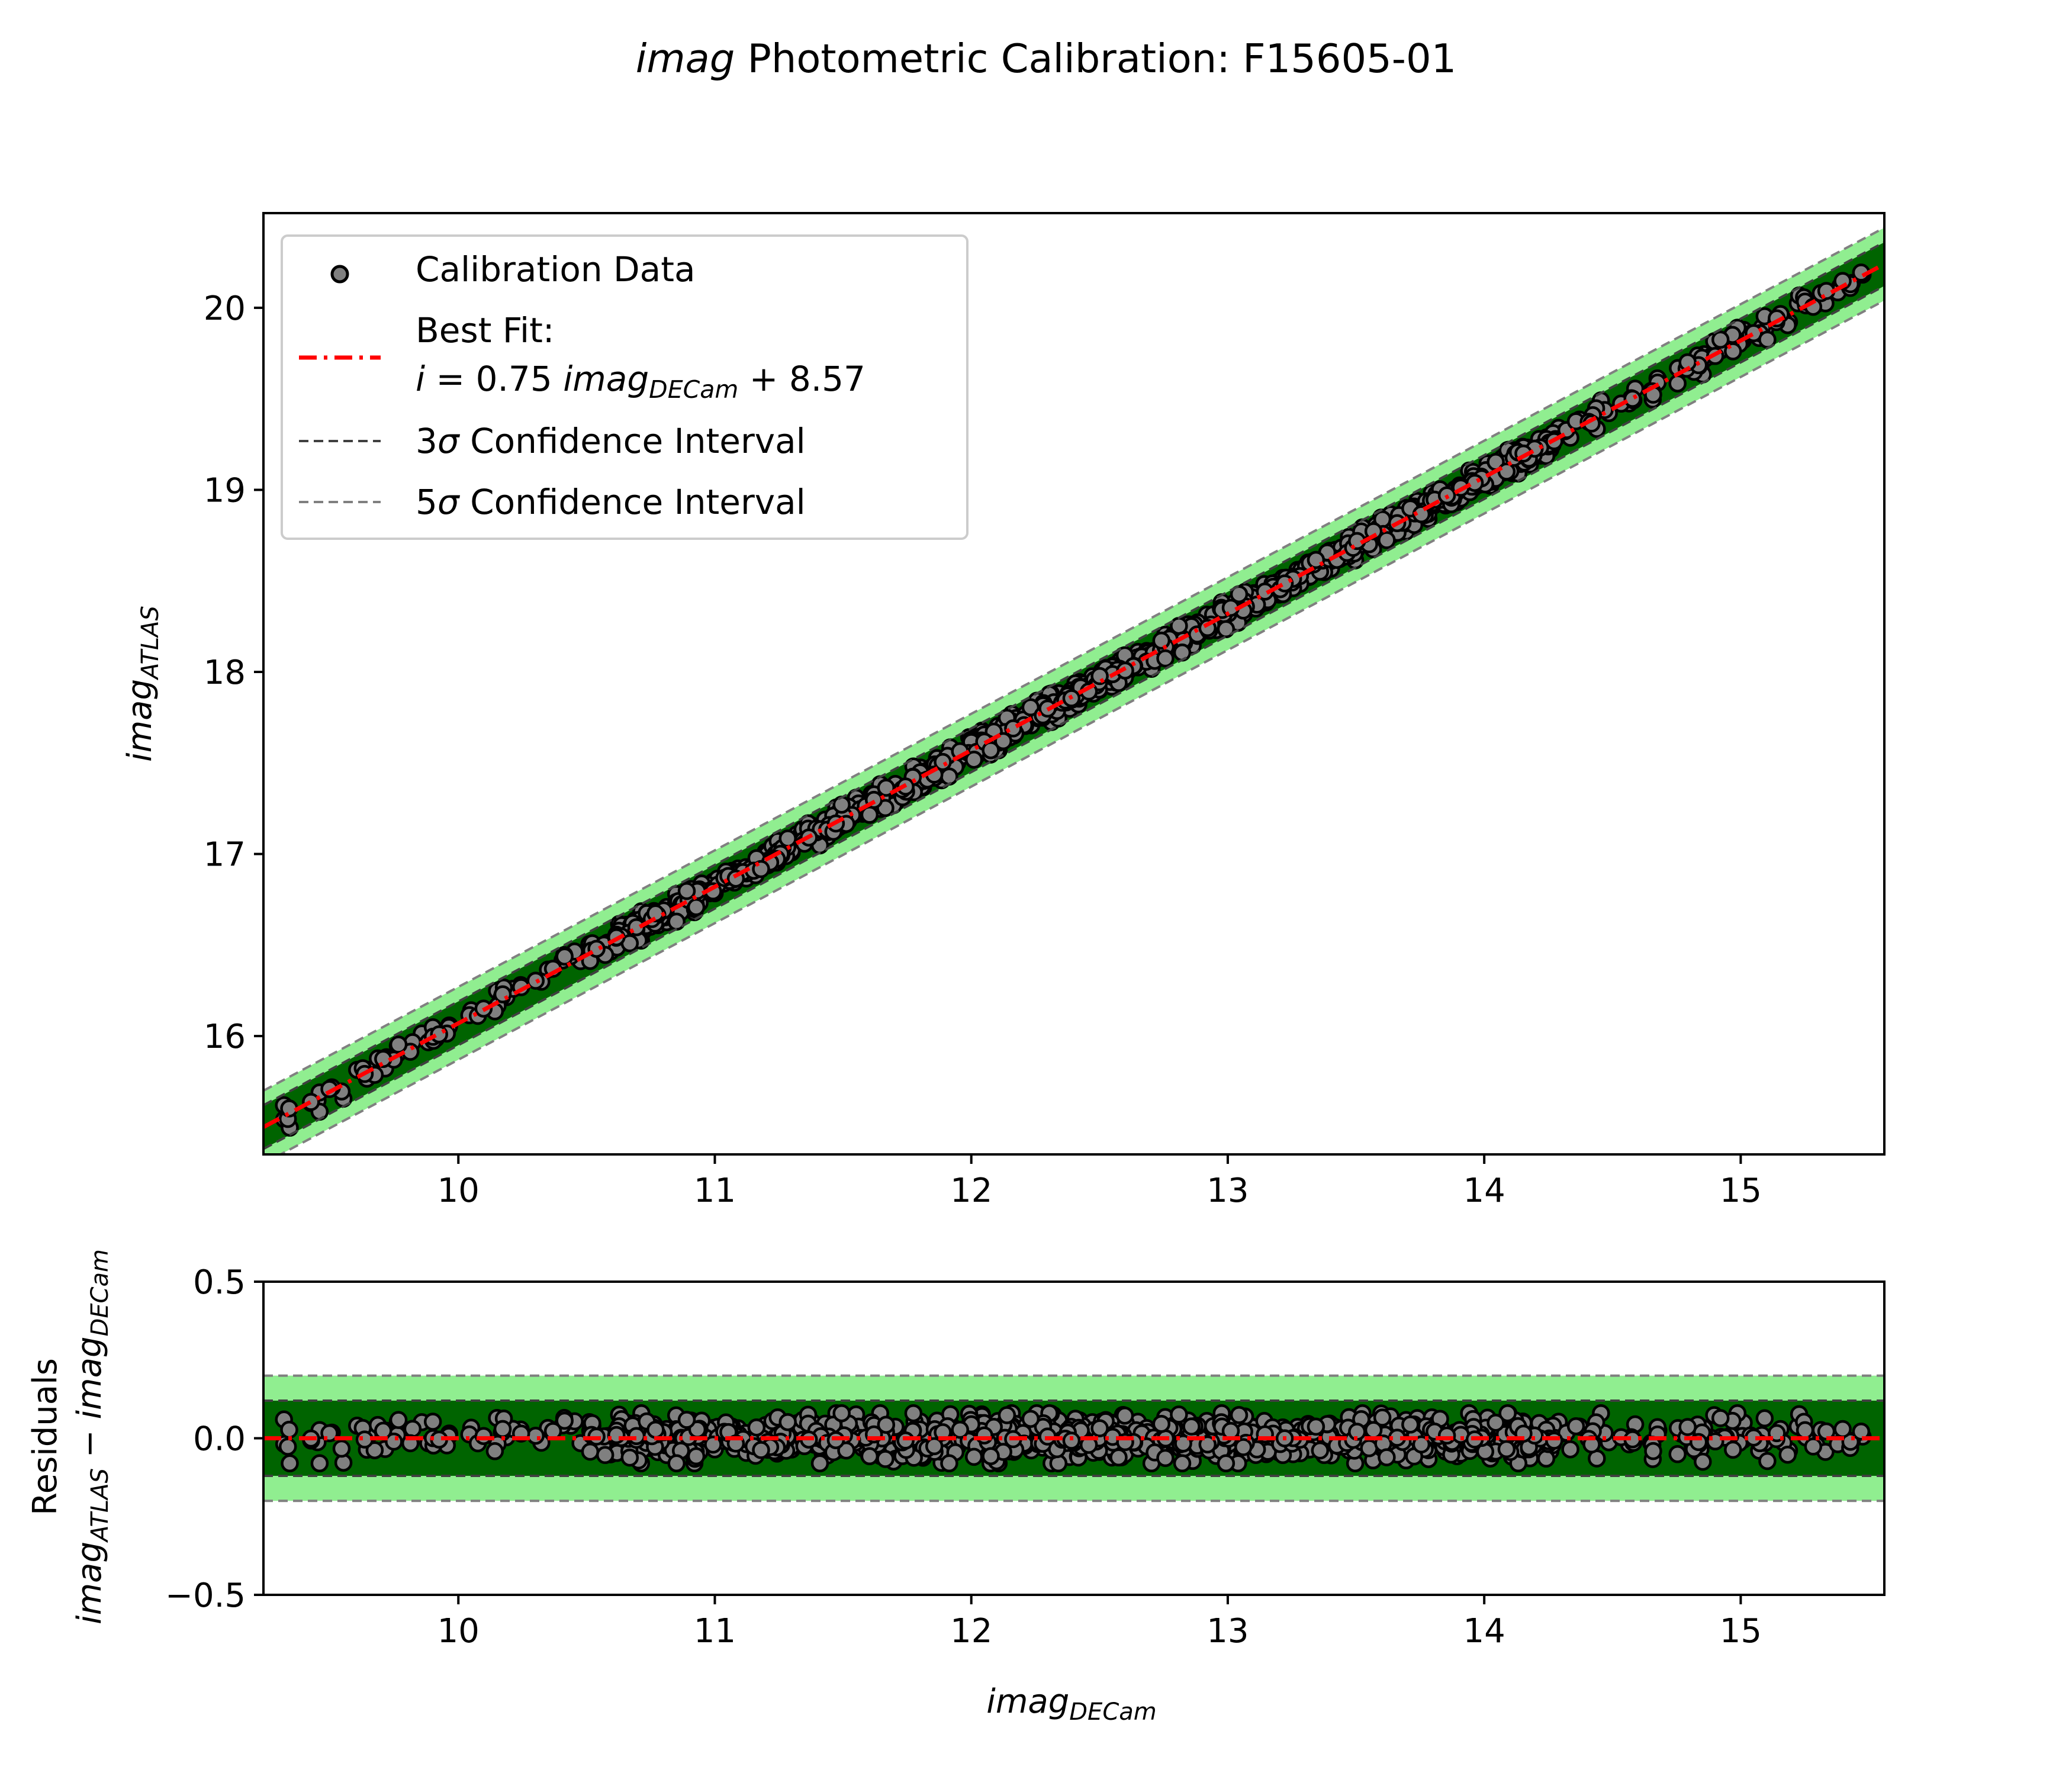  What do you see at coordinates (971, 1631) in the screenshot?
I see `residual-x-tick-label: 12` at bounding box center [971, 1631].